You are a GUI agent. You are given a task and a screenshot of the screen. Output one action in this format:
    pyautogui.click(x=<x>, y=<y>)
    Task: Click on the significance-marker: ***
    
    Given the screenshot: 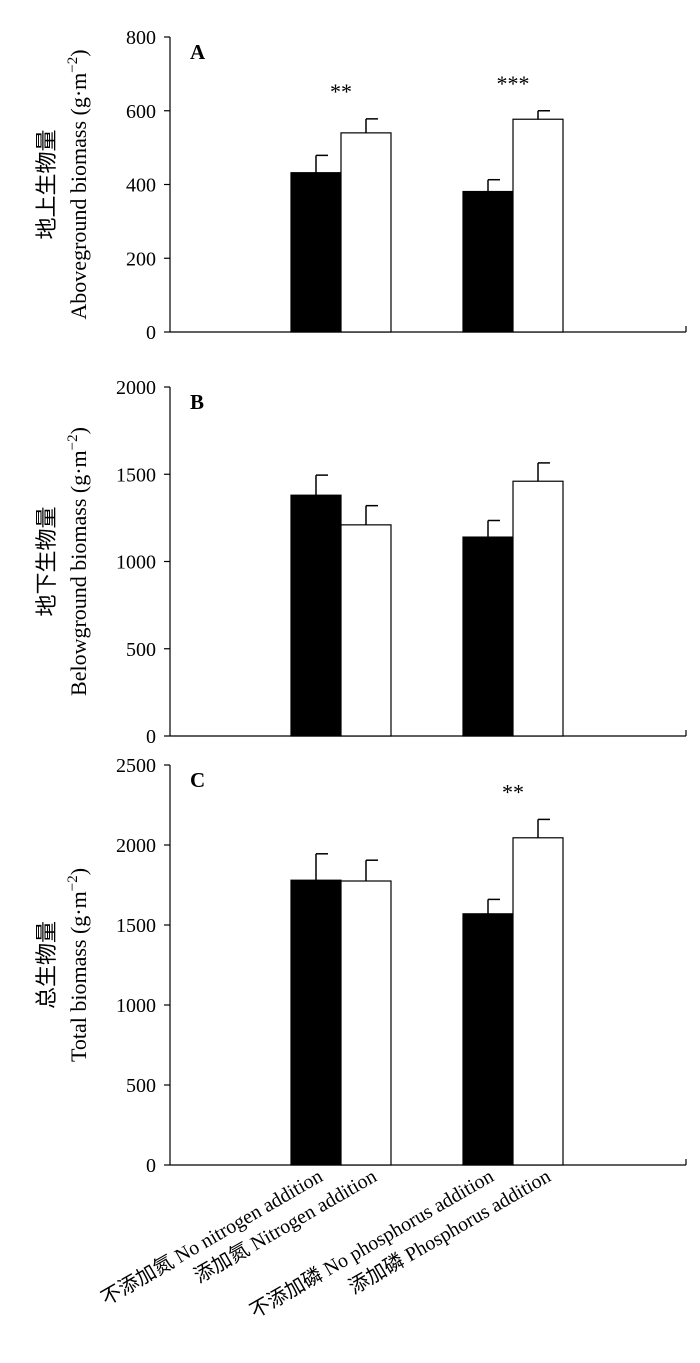 What is the action you would take?
    pyautogui.click(x=513, y=83)
    